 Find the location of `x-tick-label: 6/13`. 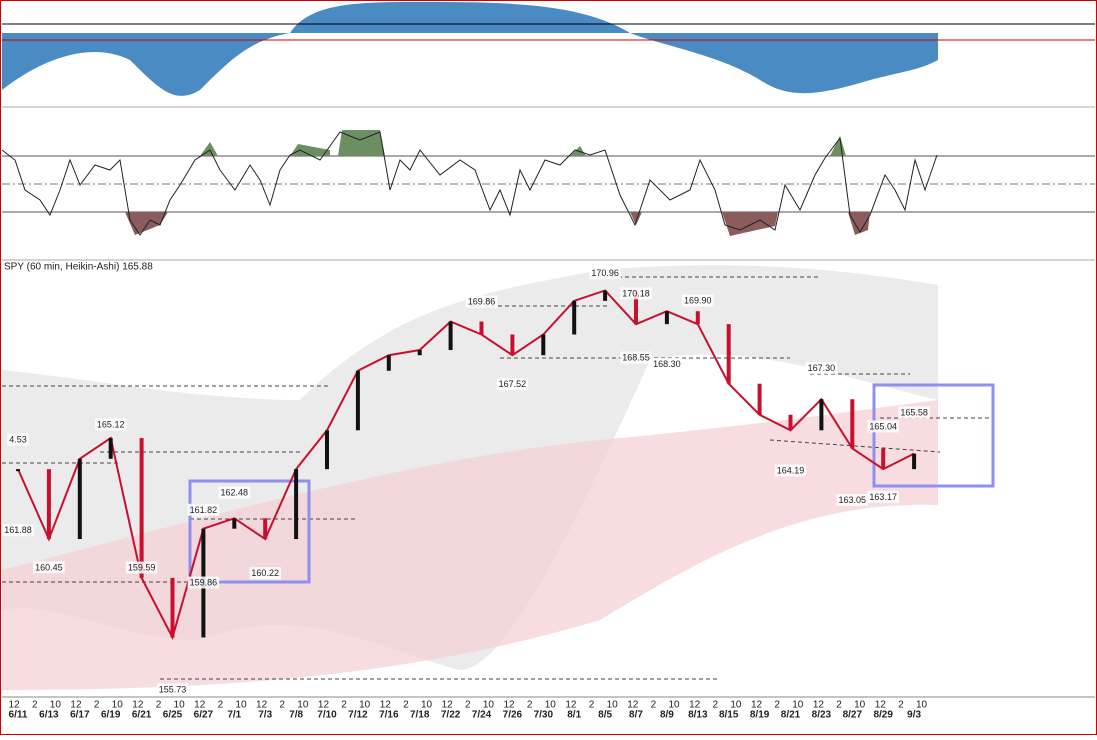

x-tick-label: 6/13 is located at coordinates (49, 715).